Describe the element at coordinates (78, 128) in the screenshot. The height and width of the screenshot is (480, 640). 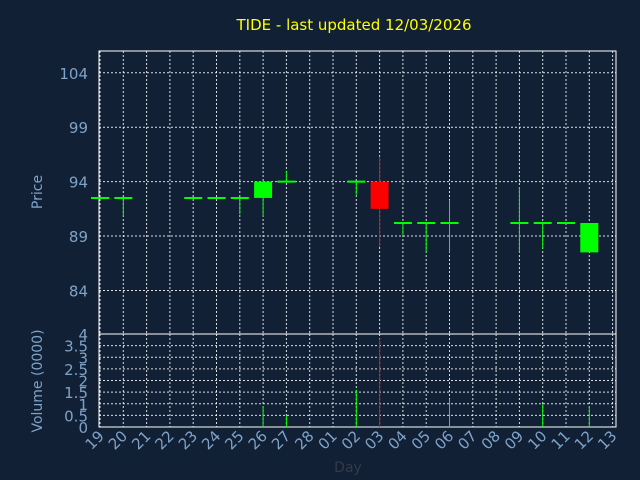
I see `price-tick-label: 99` at that location.